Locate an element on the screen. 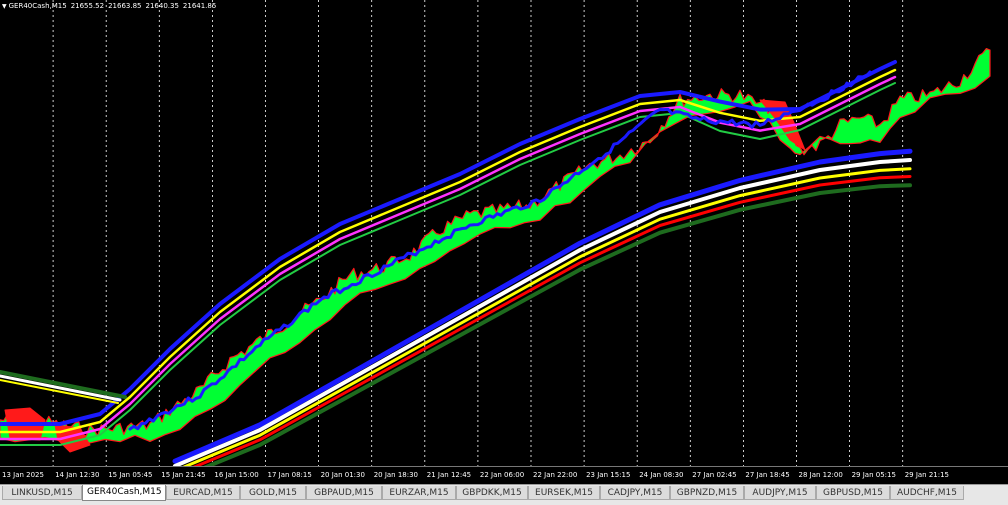  low-price: 21640.35 is located at coordinates (162, 6).